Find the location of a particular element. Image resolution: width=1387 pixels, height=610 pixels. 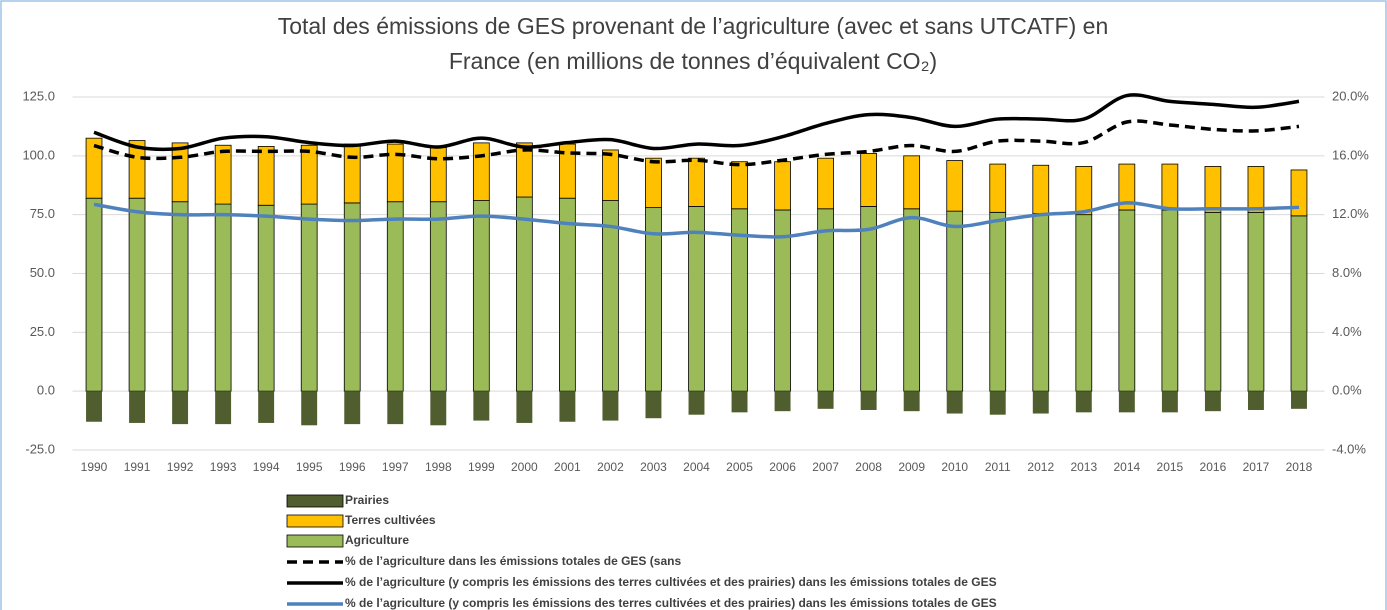

y2-tick-label: 16.0% is located at coordinates (1350, 154).